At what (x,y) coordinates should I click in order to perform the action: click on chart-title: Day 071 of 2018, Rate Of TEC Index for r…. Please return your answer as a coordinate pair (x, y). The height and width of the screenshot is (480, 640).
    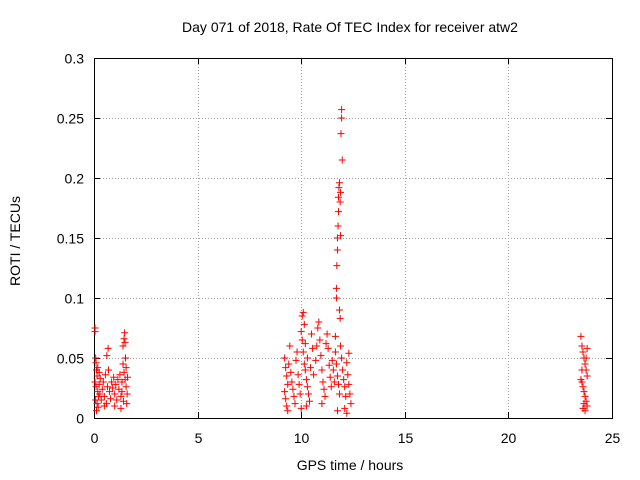
    Looking at the image, I should click on (350, 27).